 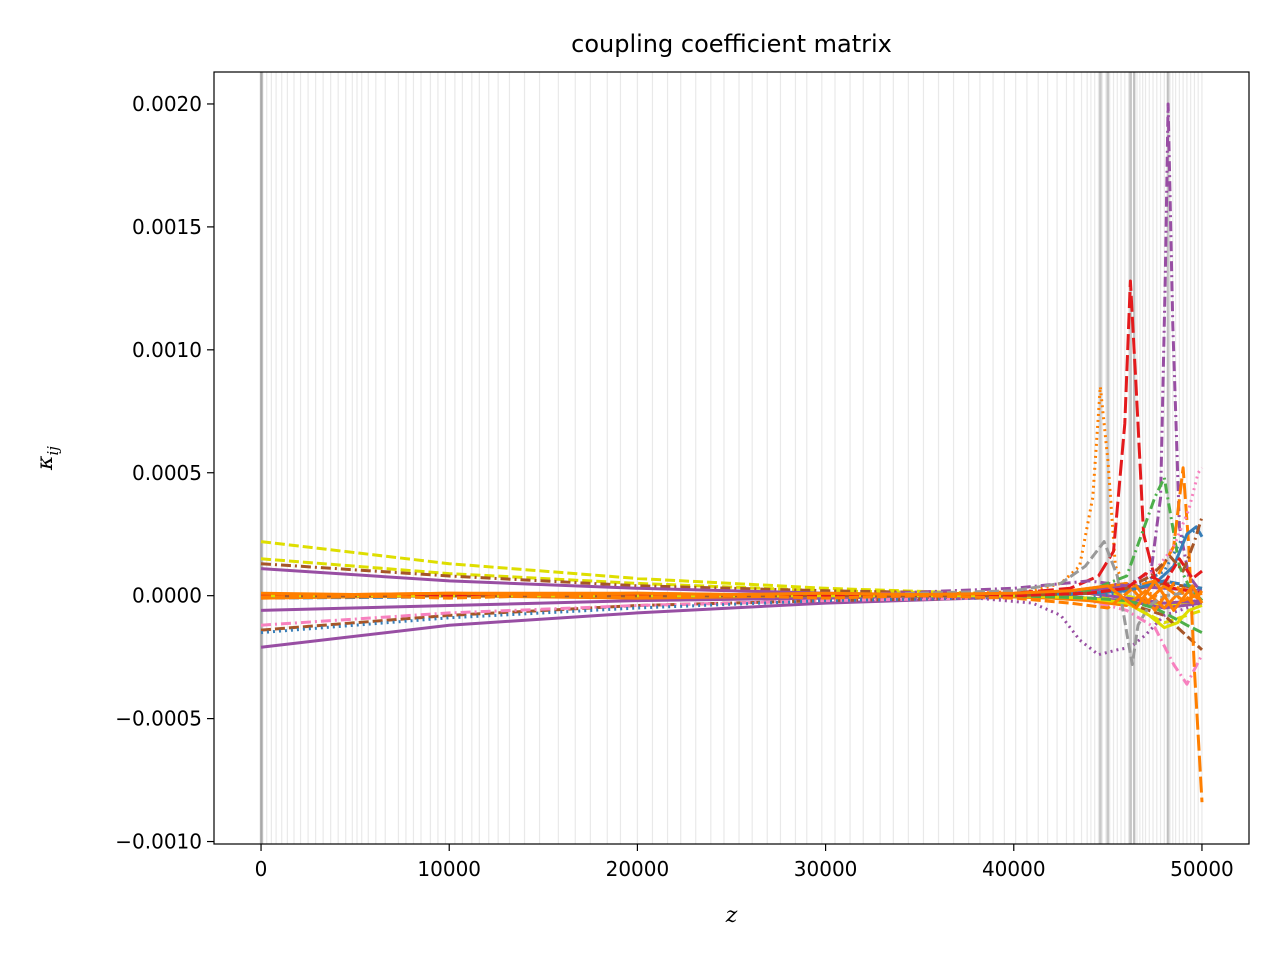 I want to click on x-tick-label: 50000, so click(x=1202, y=869).